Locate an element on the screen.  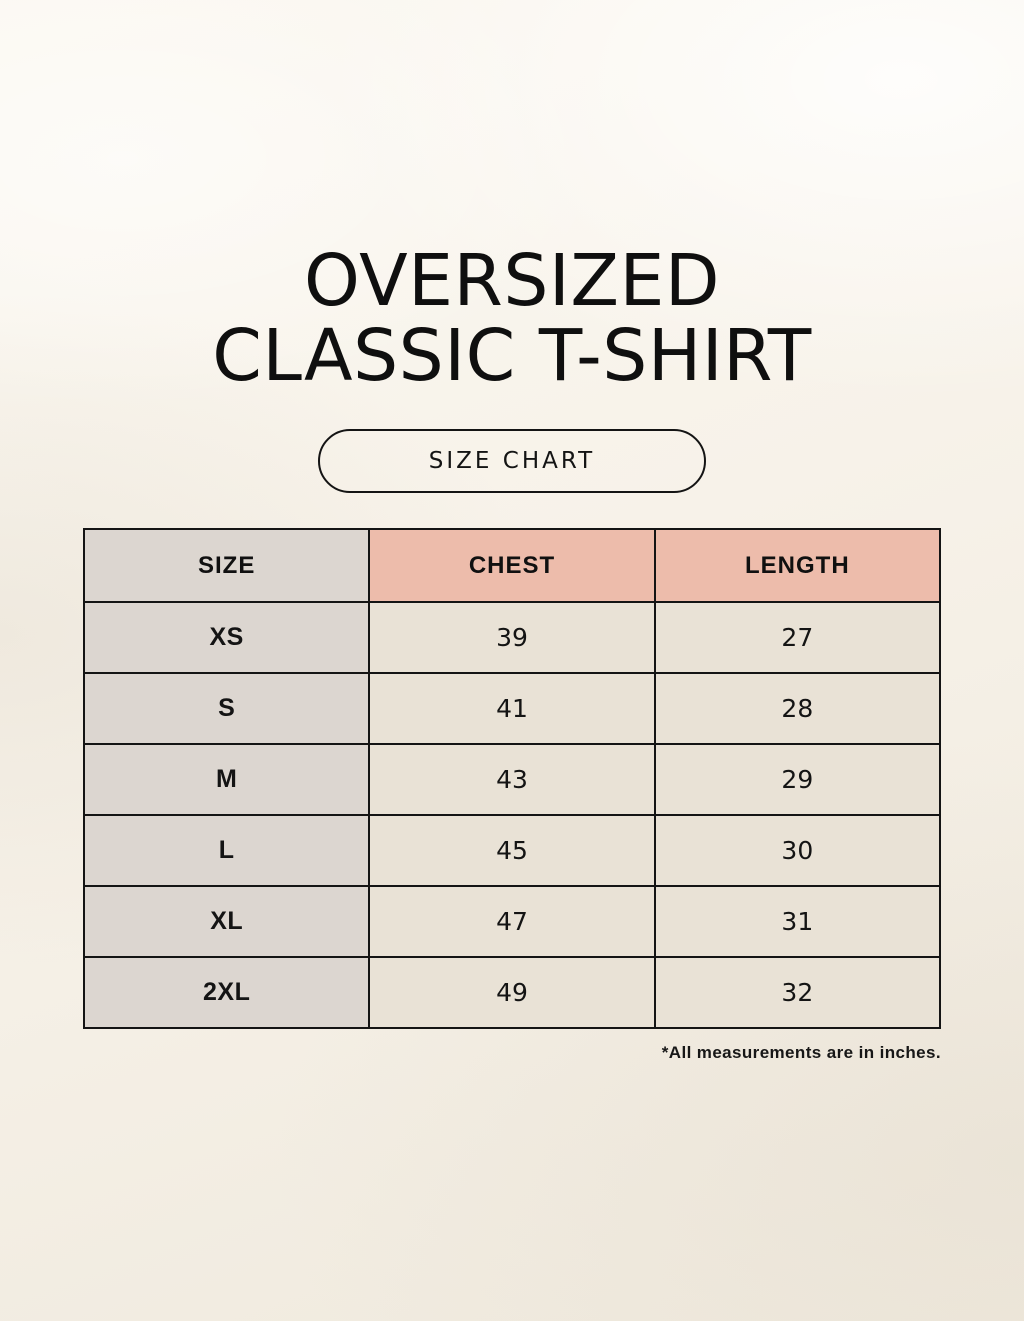
length-cell: 29 is located at coordinates (797, 780).